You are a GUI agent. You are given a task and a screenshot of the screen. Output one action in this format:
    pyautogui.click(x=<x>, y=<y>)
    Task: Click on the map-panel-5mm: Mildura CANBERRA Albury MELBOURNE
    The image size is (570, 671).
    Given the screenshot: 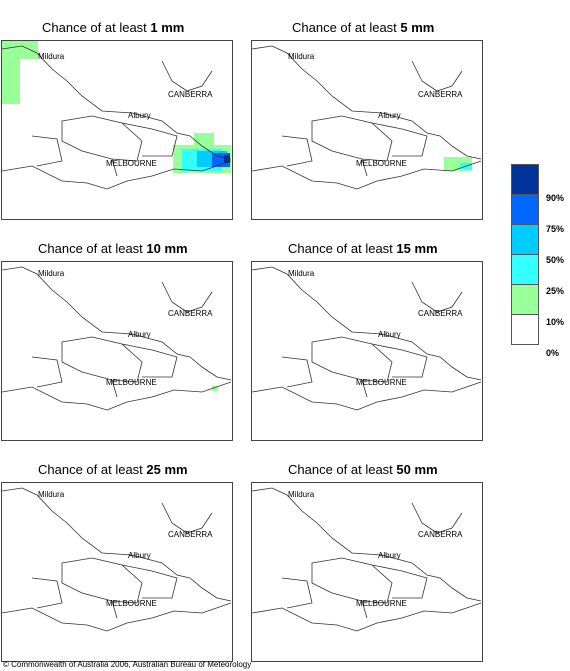 What is the action you would take?
    pyautogui.click(x=367, y=130)
    